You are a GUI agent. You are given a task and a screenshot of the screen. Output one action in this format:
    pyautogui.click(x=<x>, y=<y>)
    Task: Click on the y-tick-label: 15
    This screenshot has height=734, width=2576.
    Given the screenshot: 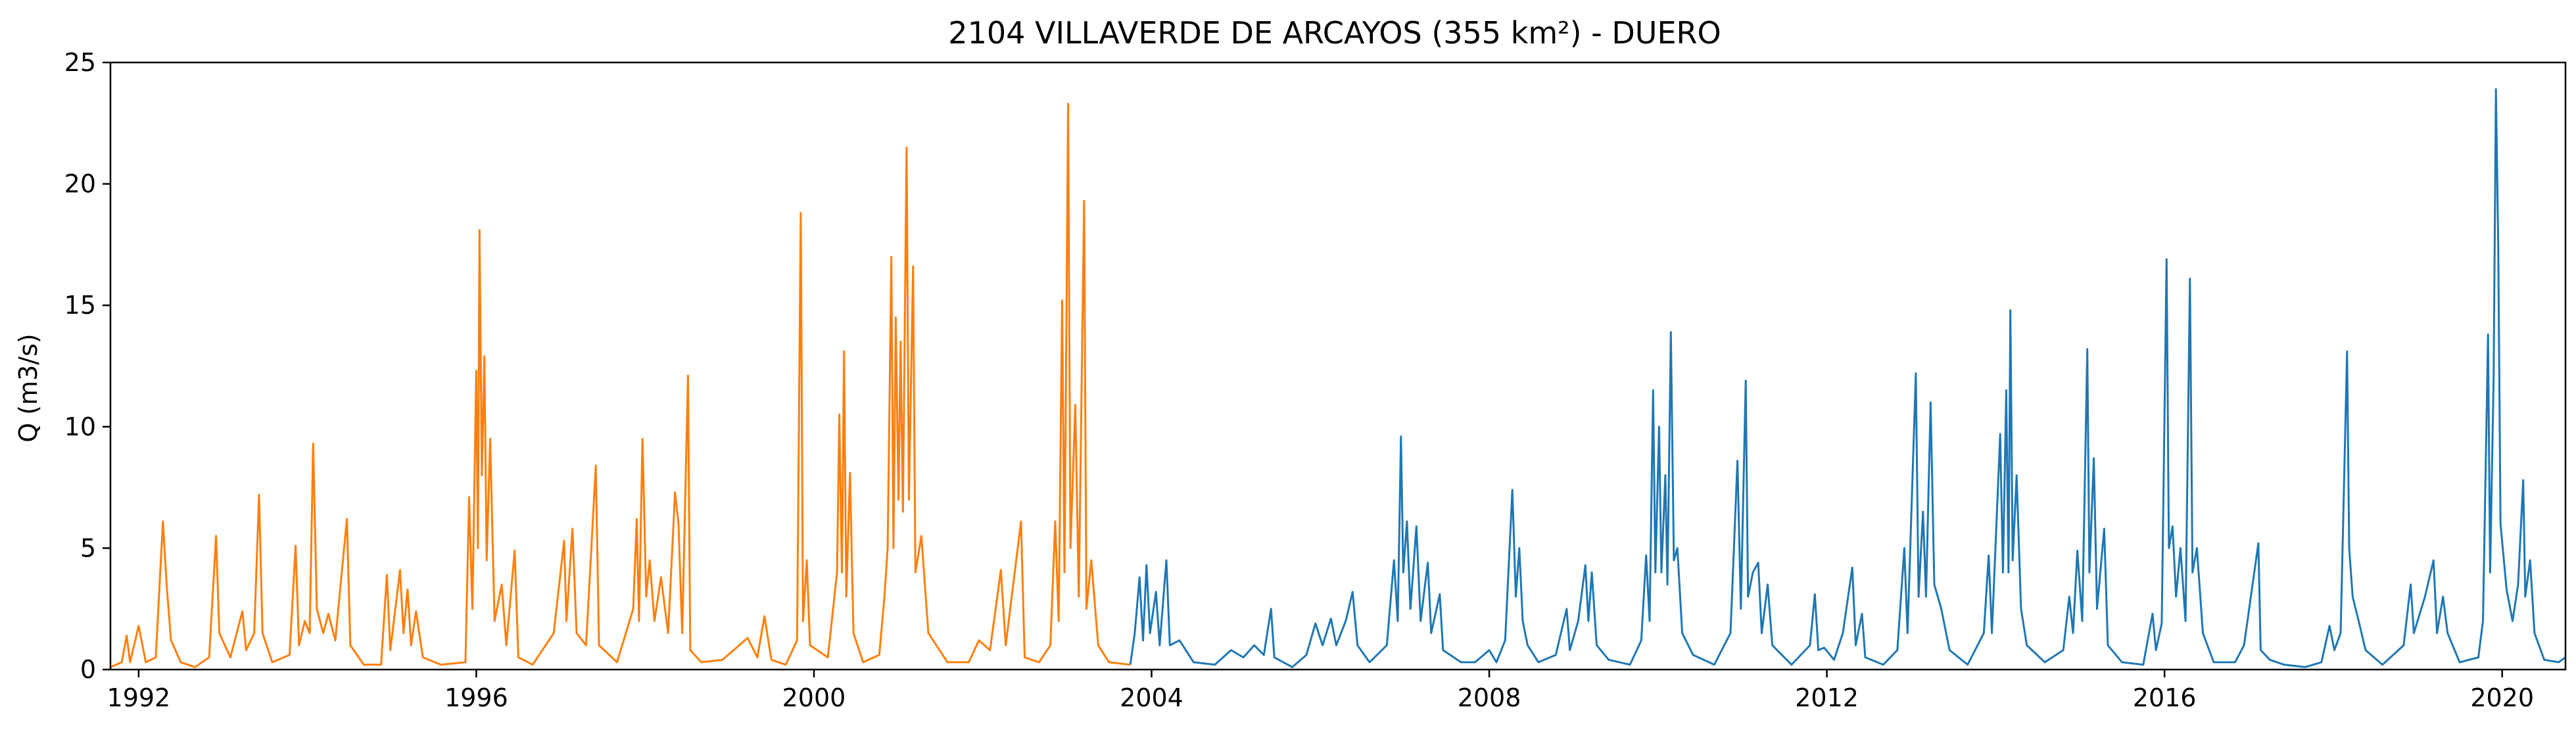 What is the action you would take?
    pyautogui.click(x=80, y=305)
    